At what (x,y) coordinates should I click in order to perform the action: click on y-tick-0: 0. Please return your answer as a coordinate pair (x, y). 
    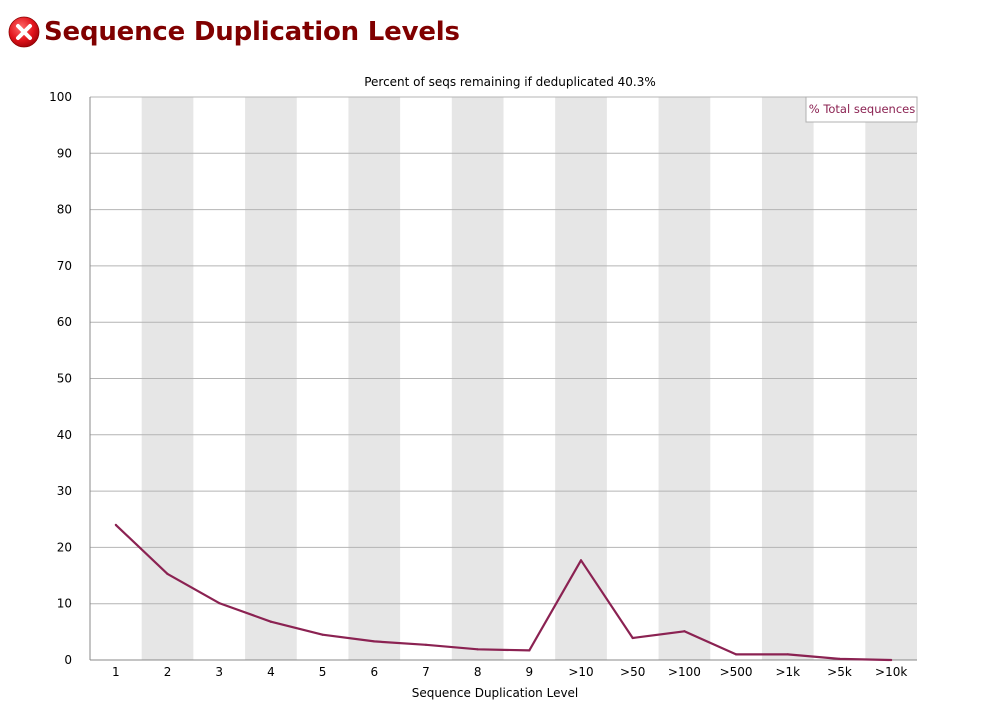
    Looking at the image, I should click on (68, 660).